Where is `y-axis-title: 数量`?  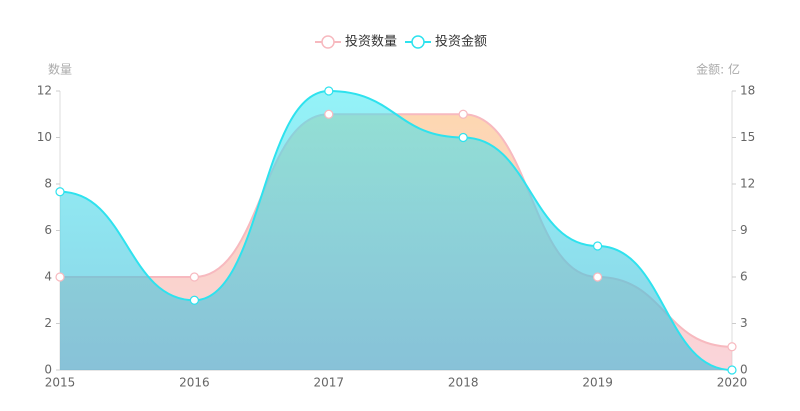 y-axis-title: 数量 is located at coordinates (60, 69).